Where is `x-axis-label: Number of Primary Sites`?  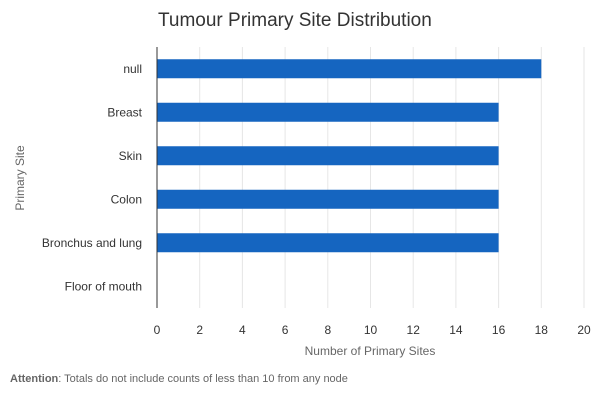 x-axis-label: Number of Primary Sites is located at coordinates (370, 351).